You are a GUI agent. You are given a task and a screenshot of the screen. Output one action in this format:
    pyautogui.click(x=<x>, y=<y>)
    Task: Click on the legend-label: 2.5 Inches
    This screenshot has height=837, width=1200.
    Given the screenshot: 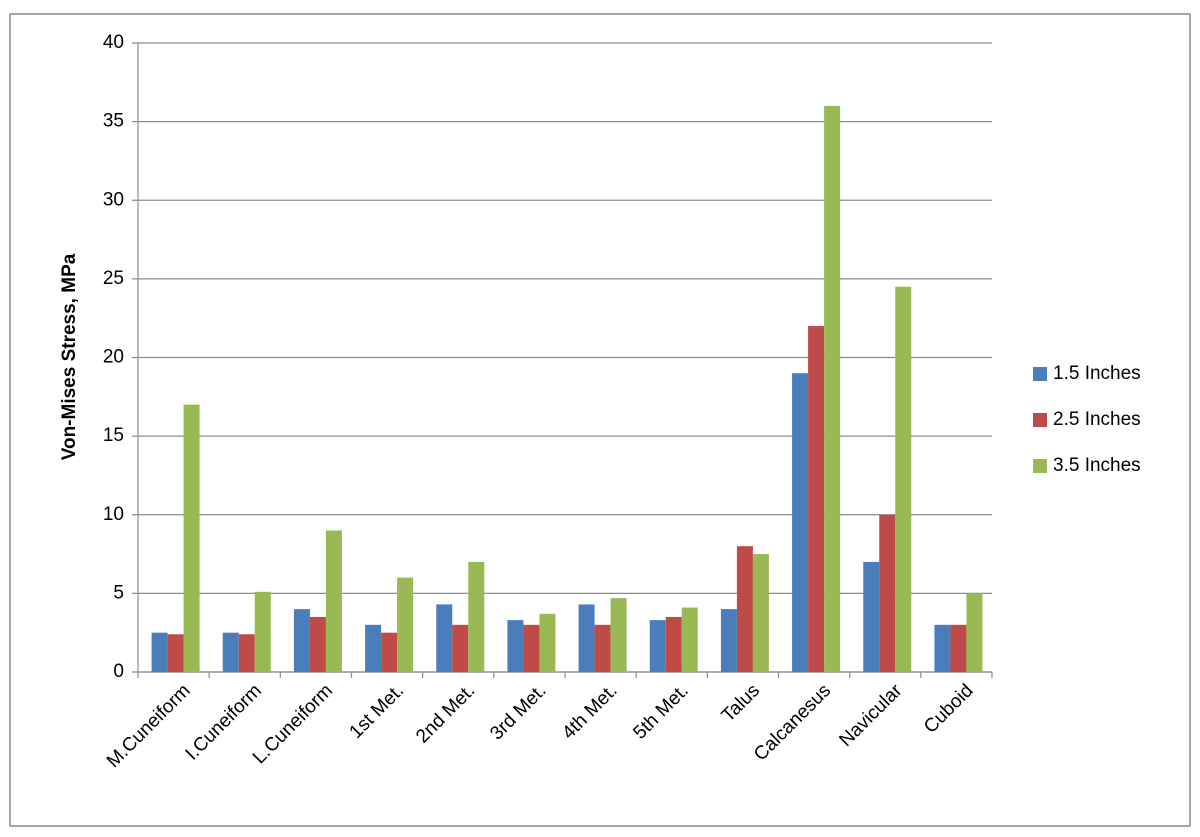 What is the action you would take?
    pyautogui.click(x=1097, y=419)
    